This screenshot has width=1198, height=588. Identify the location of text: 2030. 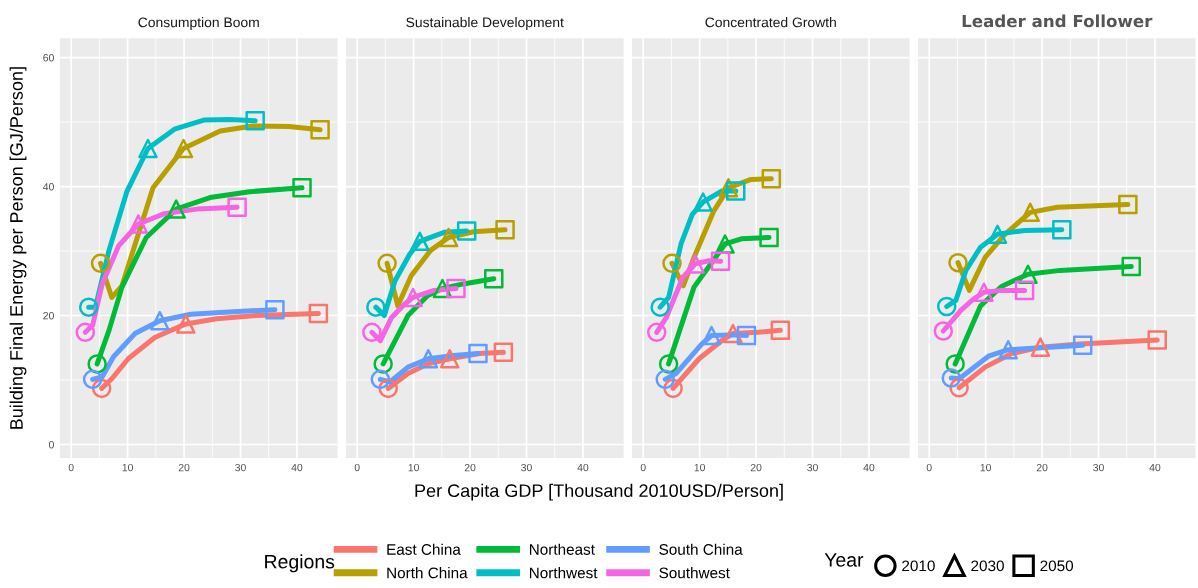
(987, 566).